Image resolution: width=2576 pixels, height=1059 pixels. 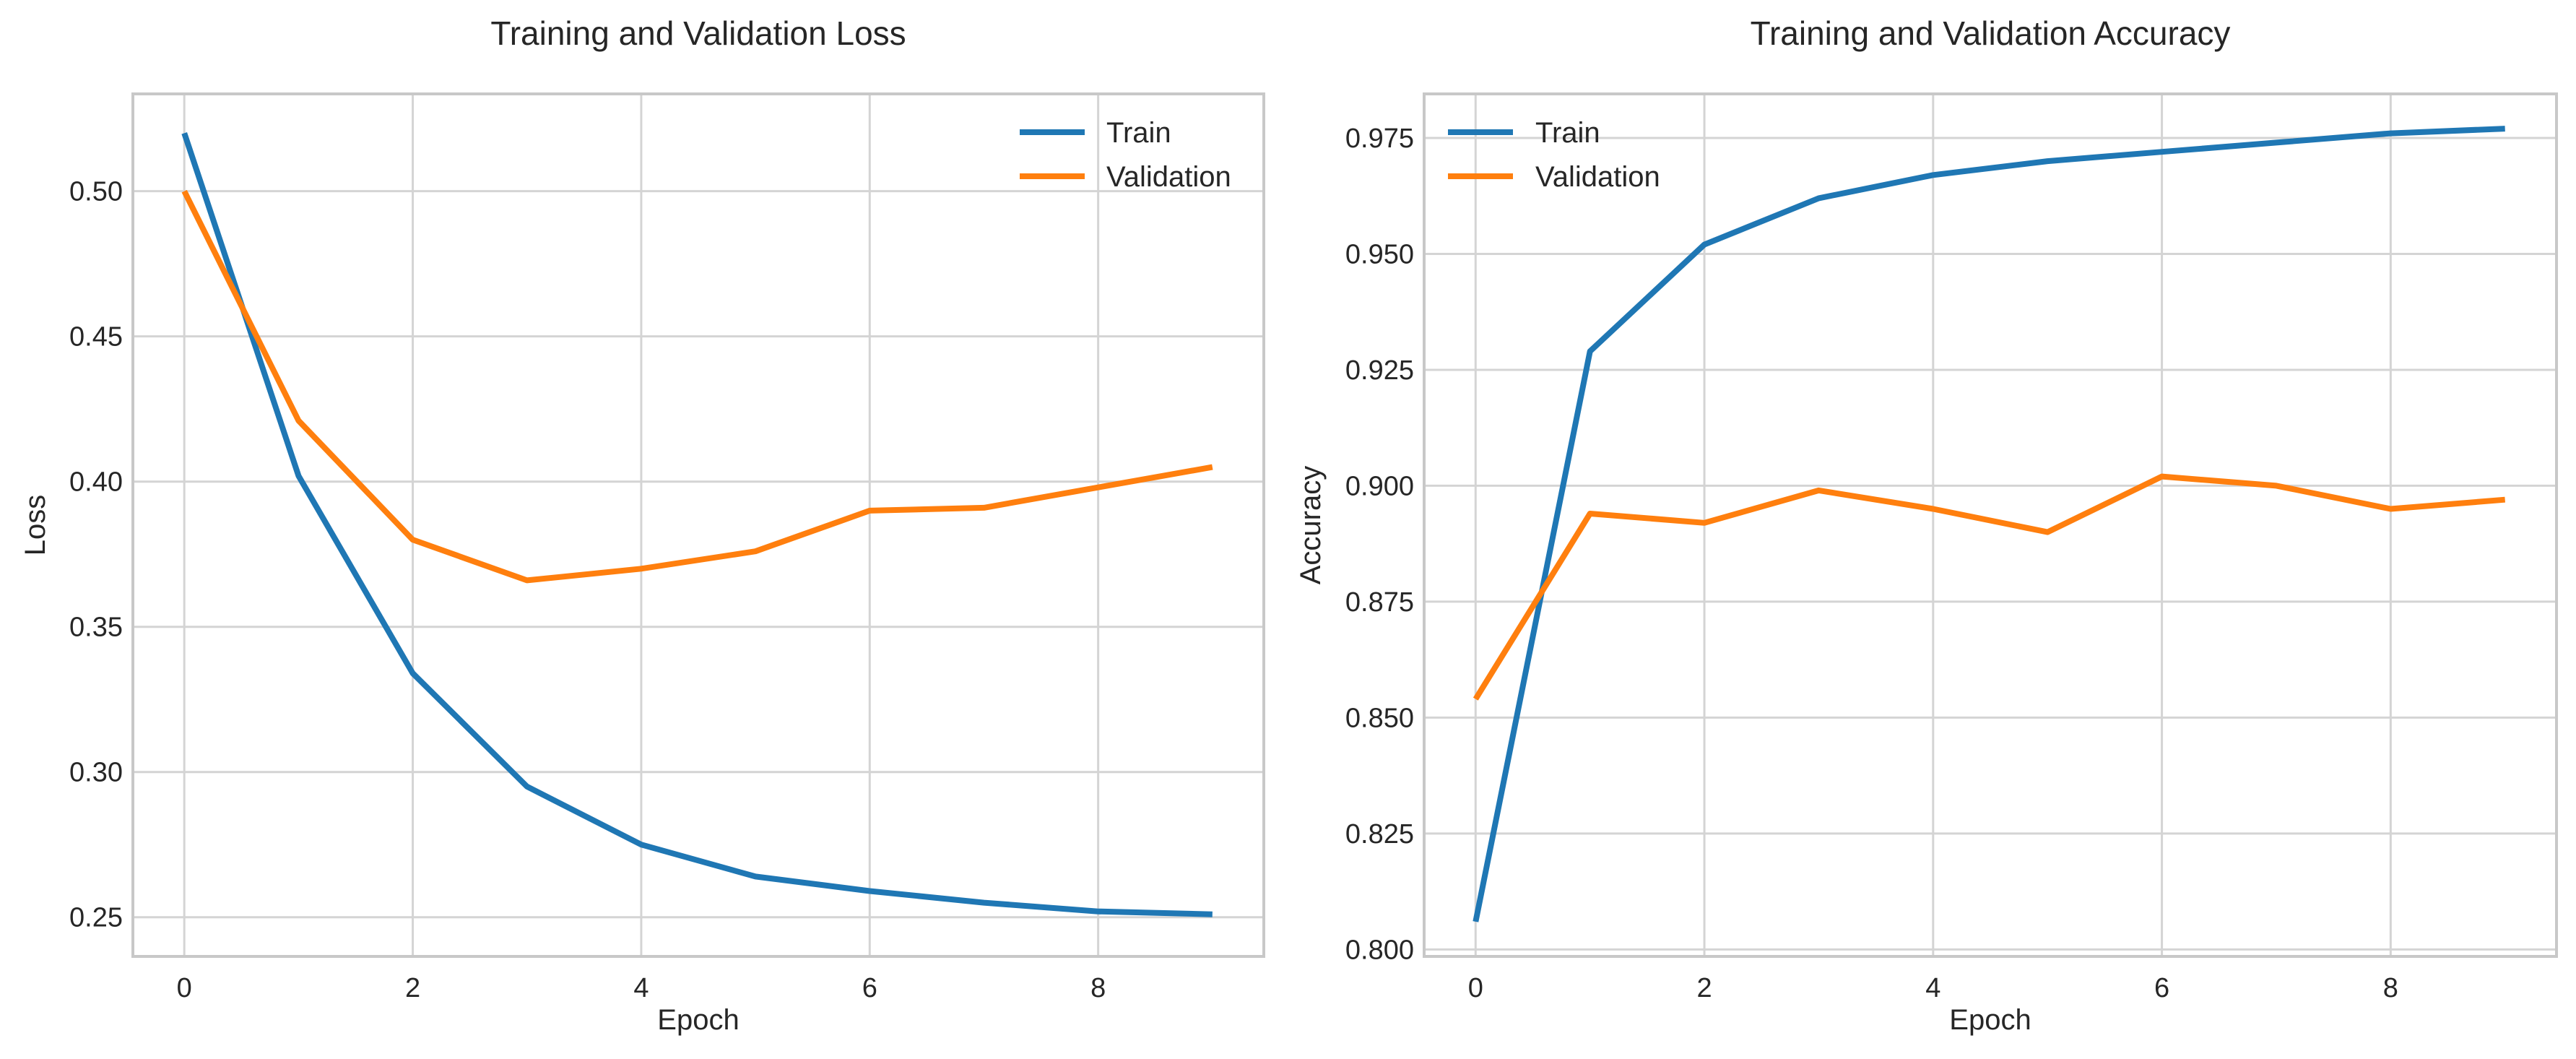 What do you see at coordinates (1991, 33) in the screenshot?
I see `chart-title: Training and Validation Accuracy` at bounding box center [1991, 33].